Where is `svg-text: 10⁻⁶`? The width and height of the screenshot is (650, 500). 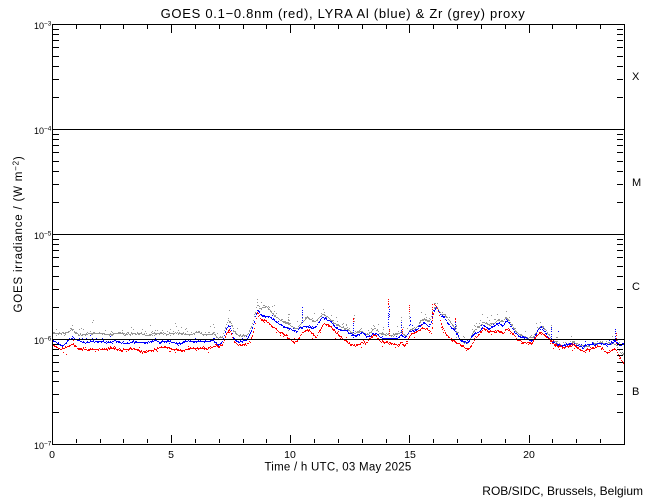 svg-text: 10⁻⁶ is located at coordinates (43, 341).